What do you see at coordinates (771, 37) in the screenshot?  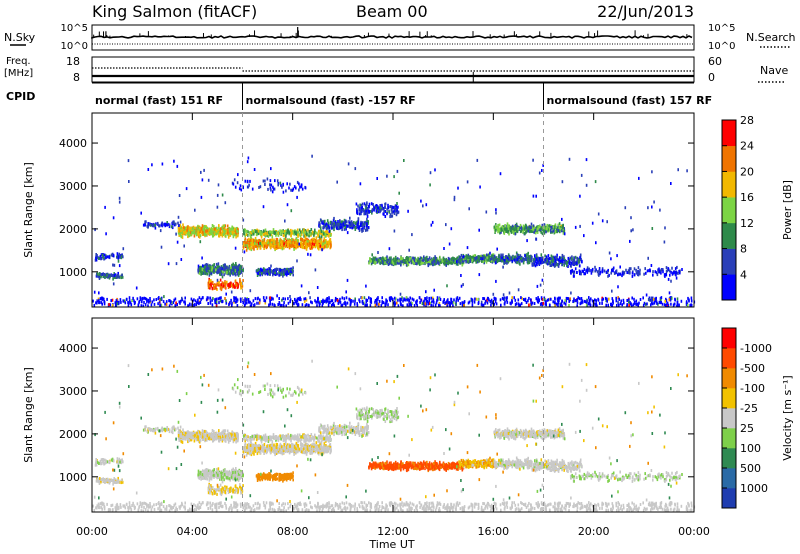 I see `nsearch-label: N.Search` at bounding box center [771, 37].